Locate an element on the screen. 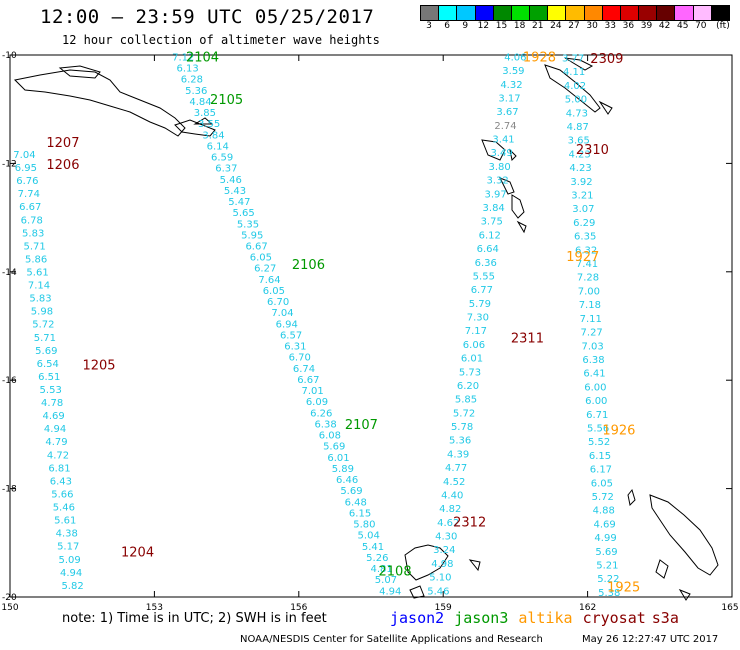 The image size is (740, 650). wave-height-value: 4.78 is located at coordinates (52, 403).